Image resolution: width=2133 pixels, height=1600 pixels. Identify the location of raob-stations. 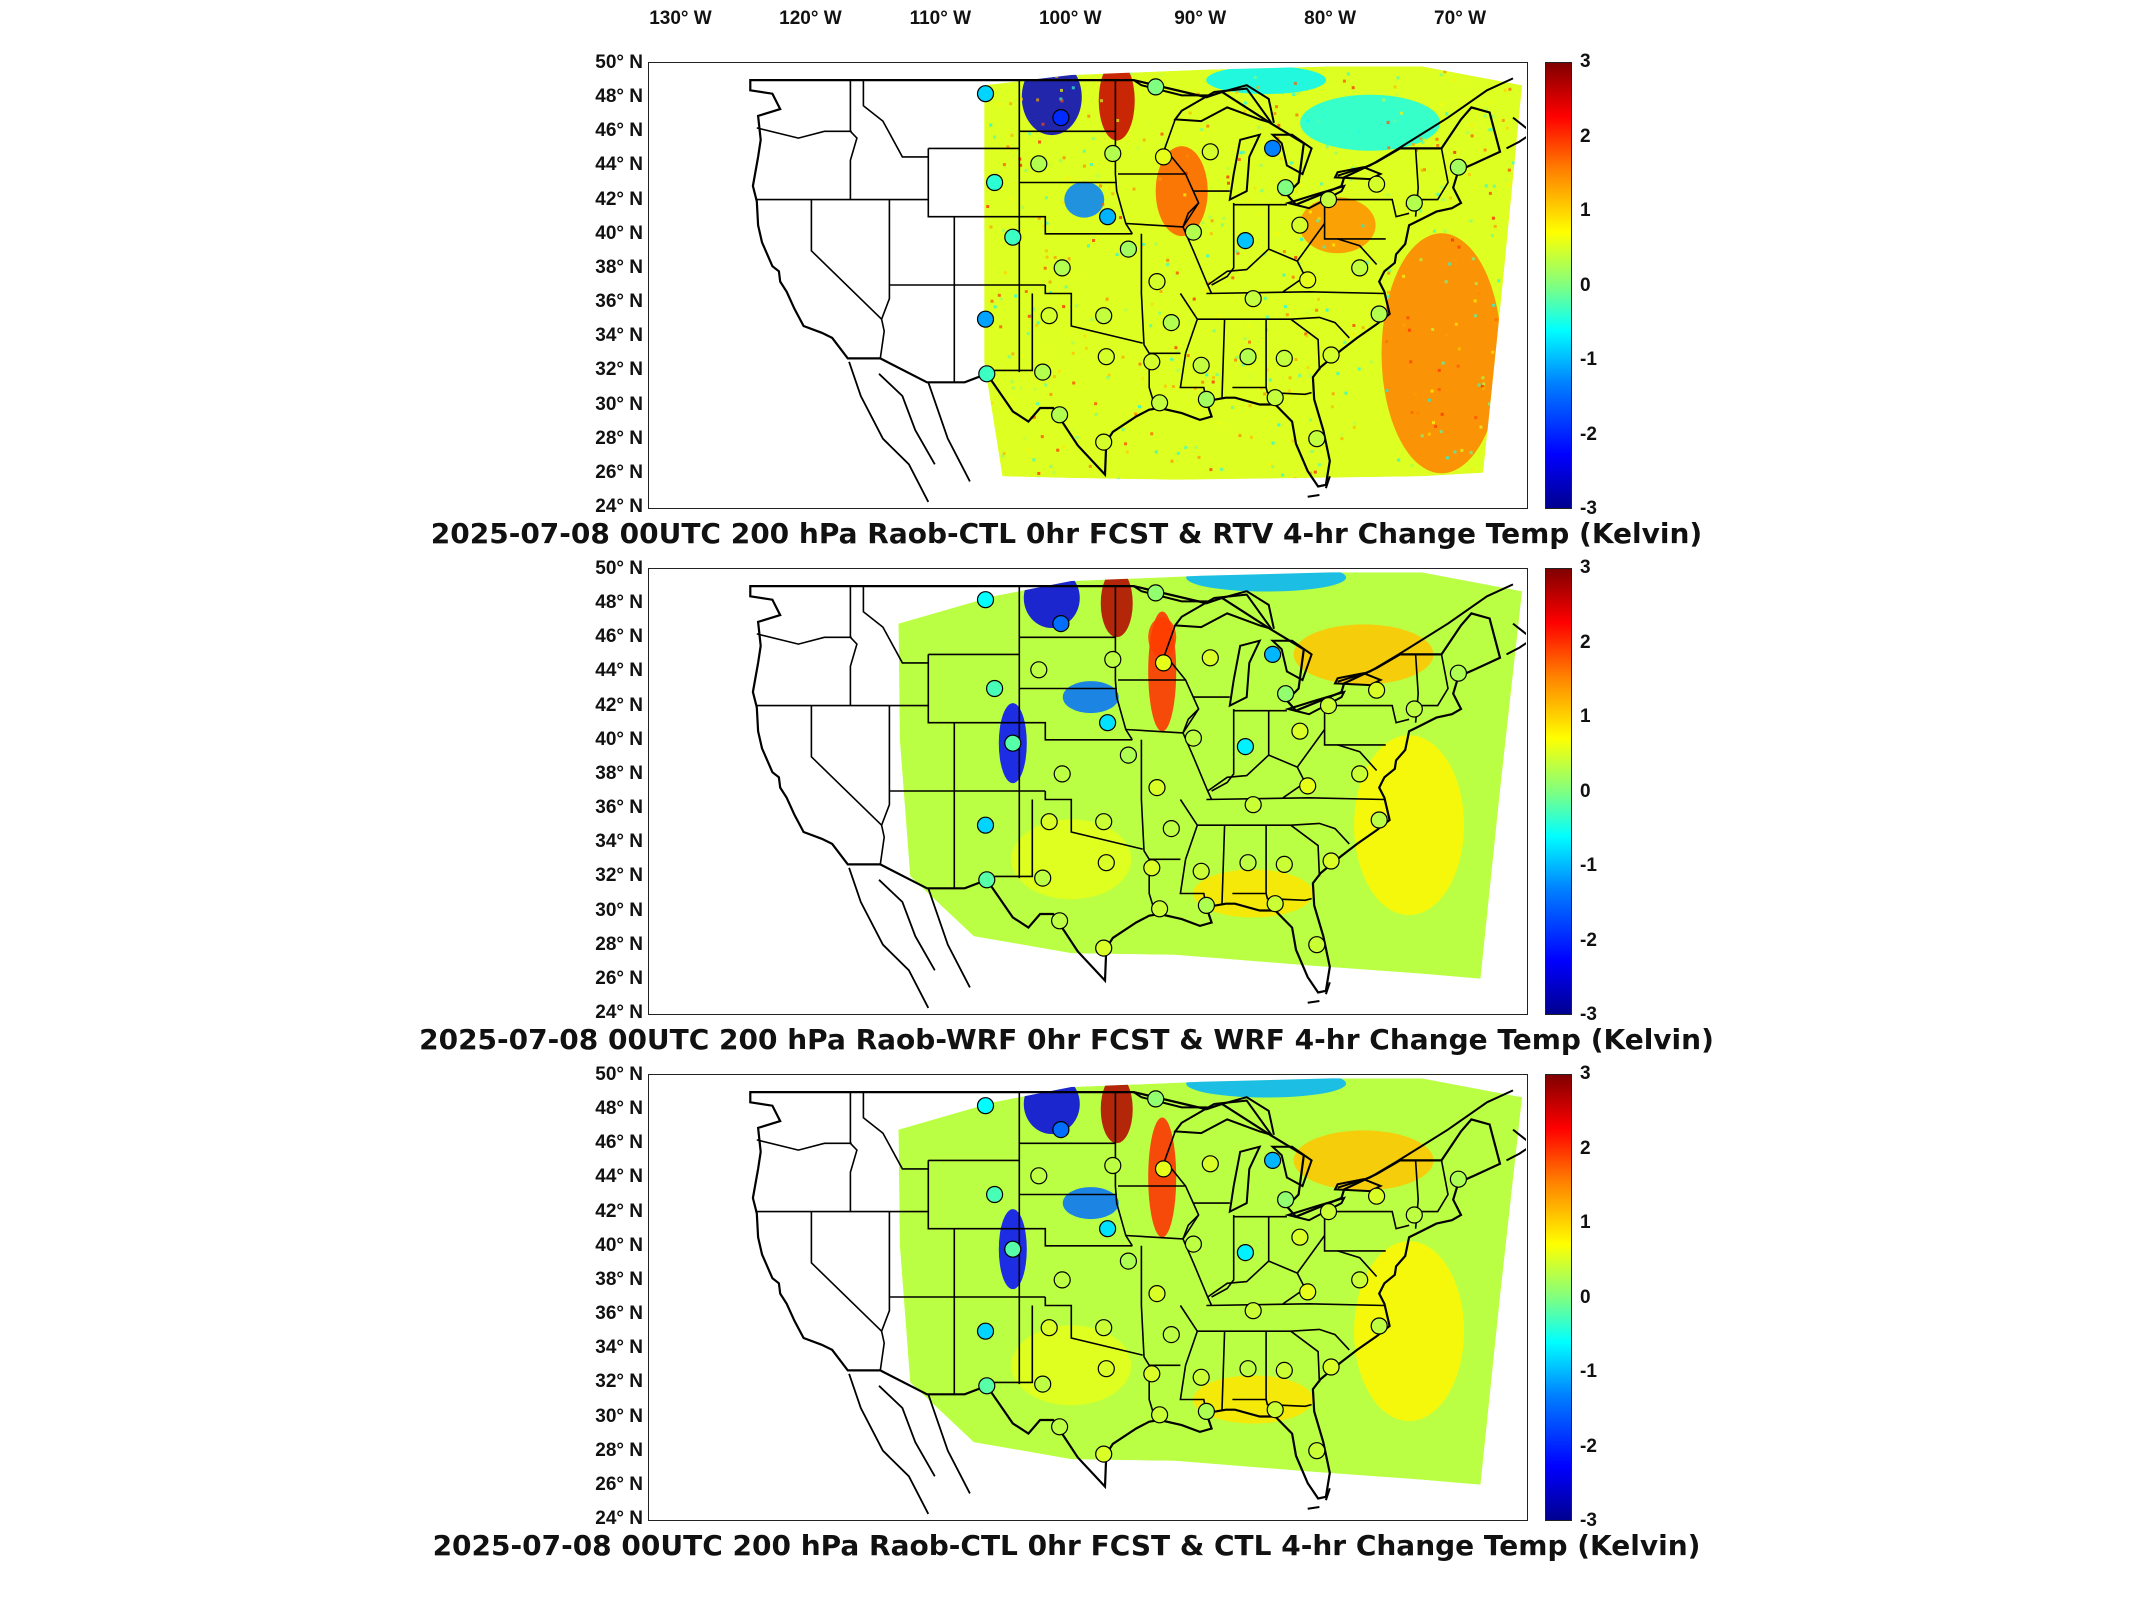
(1222, 264).